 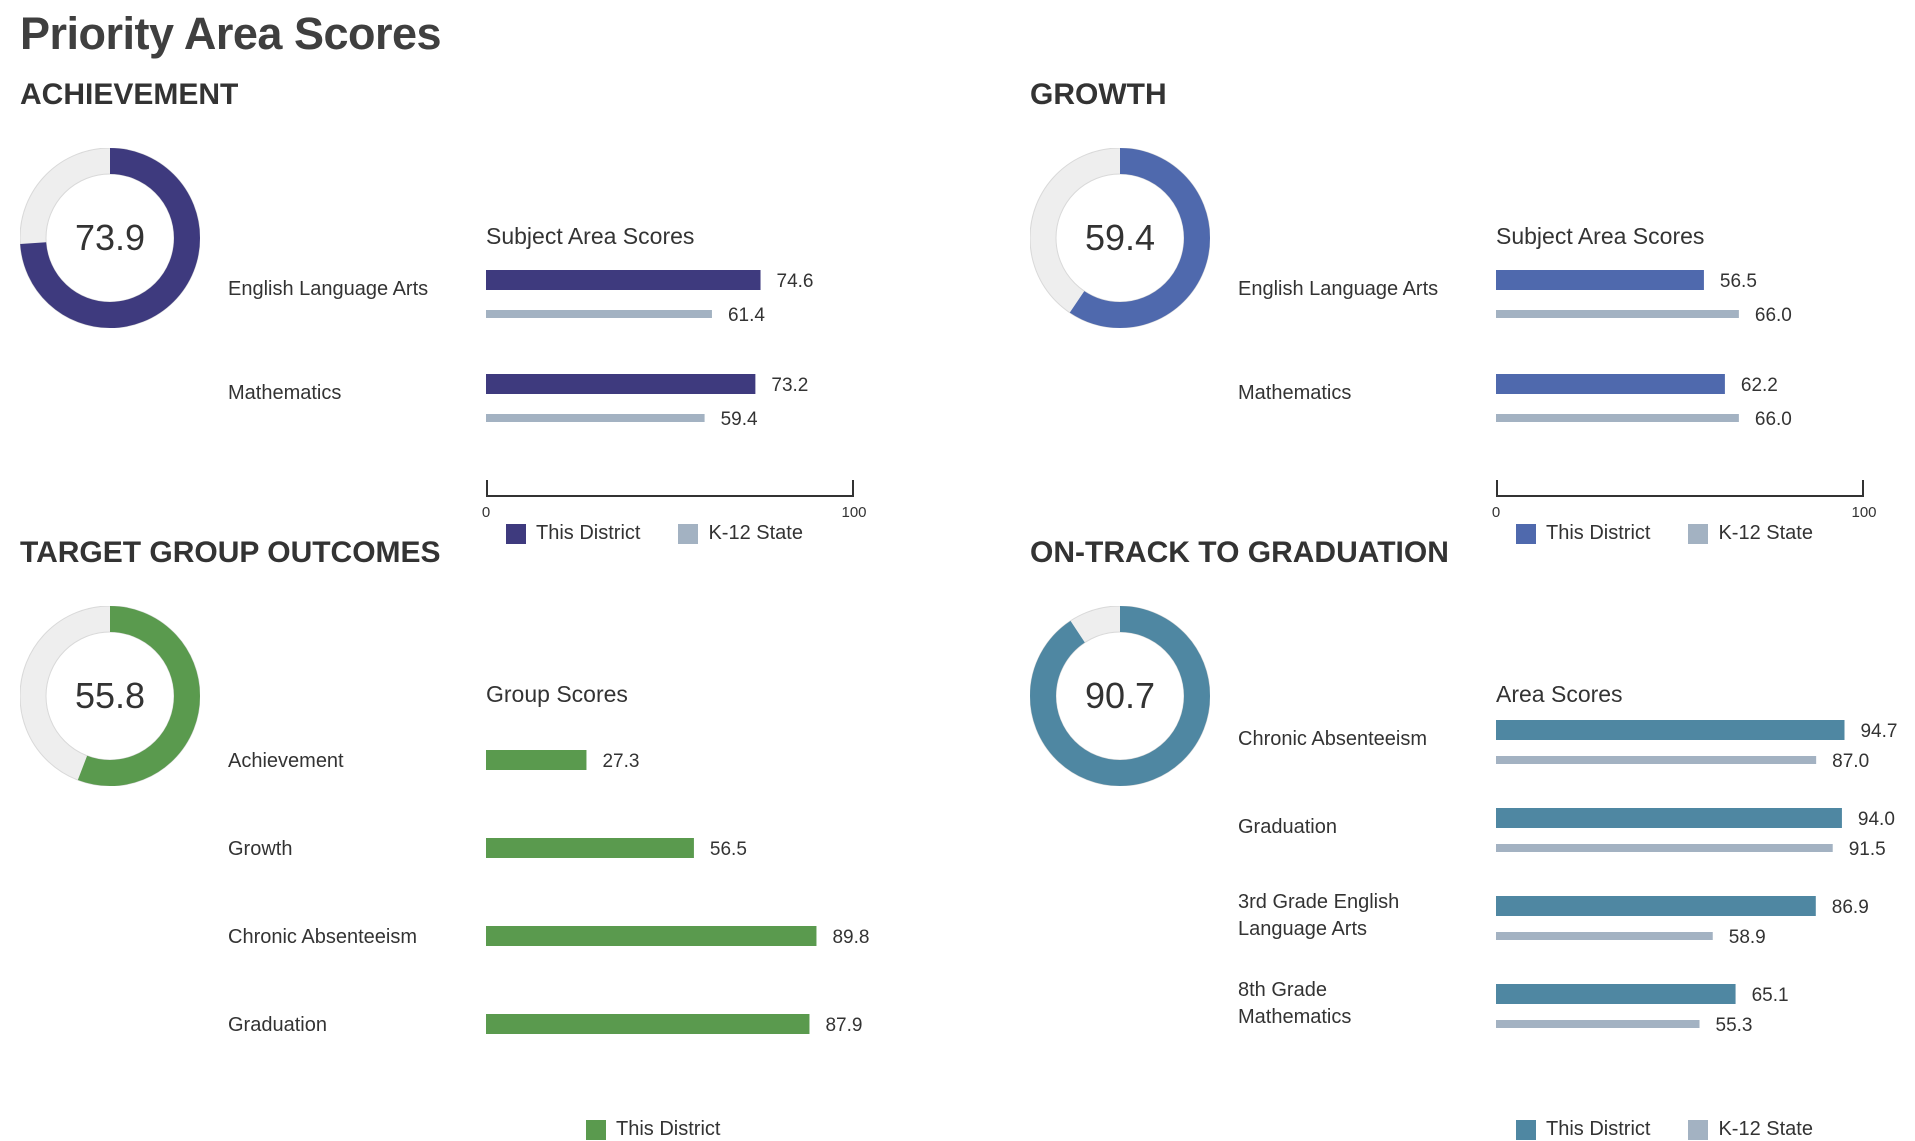 What do you see at coordinates (746, 315) in the screenshot?
I see `data-label: 61.4` at bounding box center [746, 315].